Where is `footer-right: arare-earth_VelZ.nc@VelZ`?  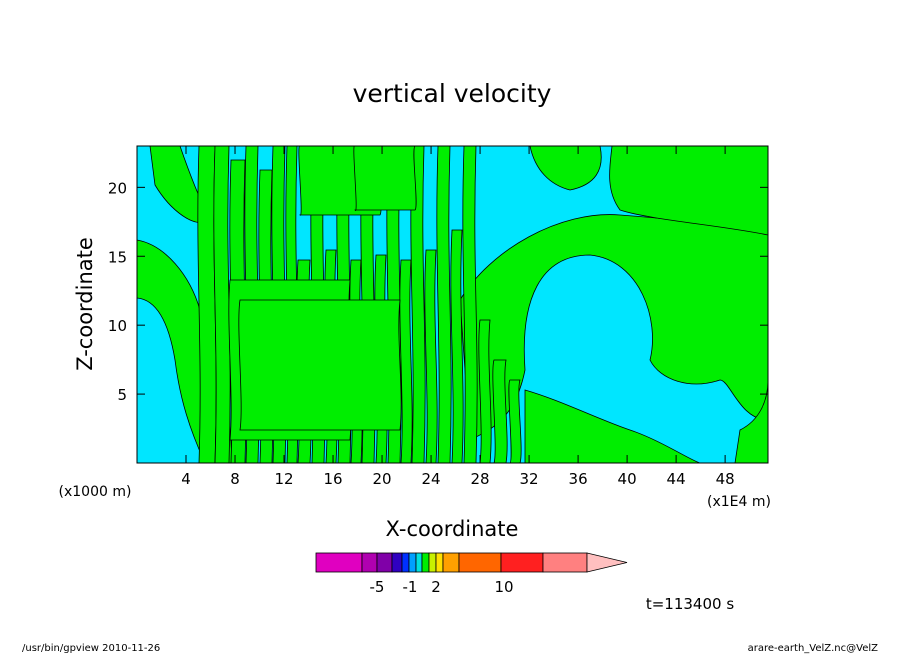 footer-right: arare-earth_VelZ.nc@VelZ is located at coordinates (813, 648).